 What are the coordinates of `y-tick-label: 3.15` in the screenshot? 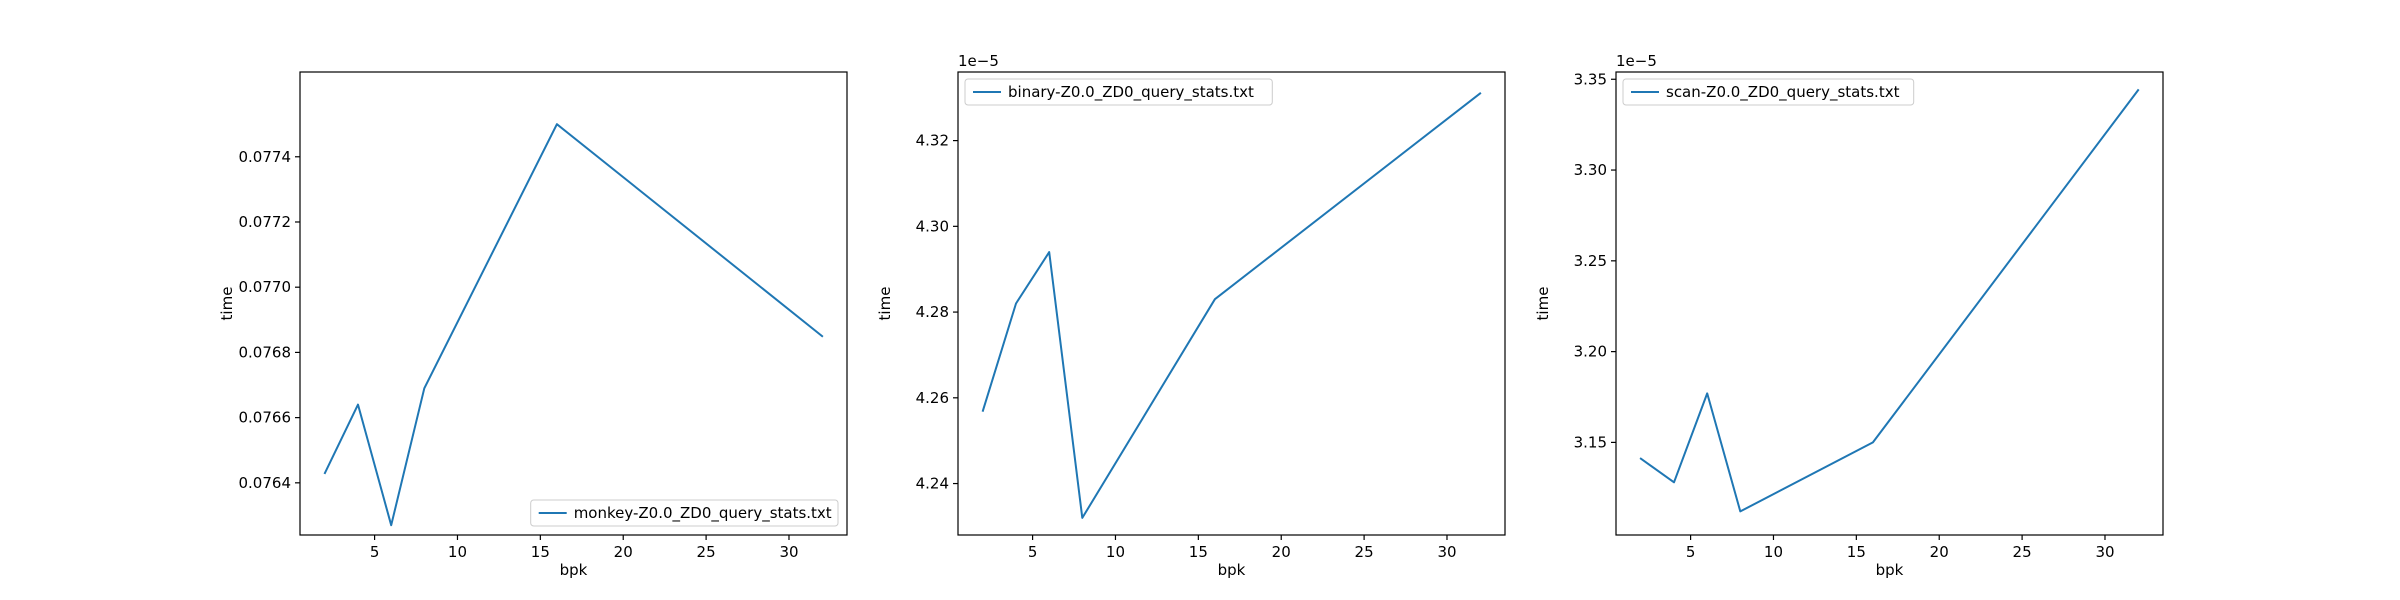 It's located at (1590, 442).